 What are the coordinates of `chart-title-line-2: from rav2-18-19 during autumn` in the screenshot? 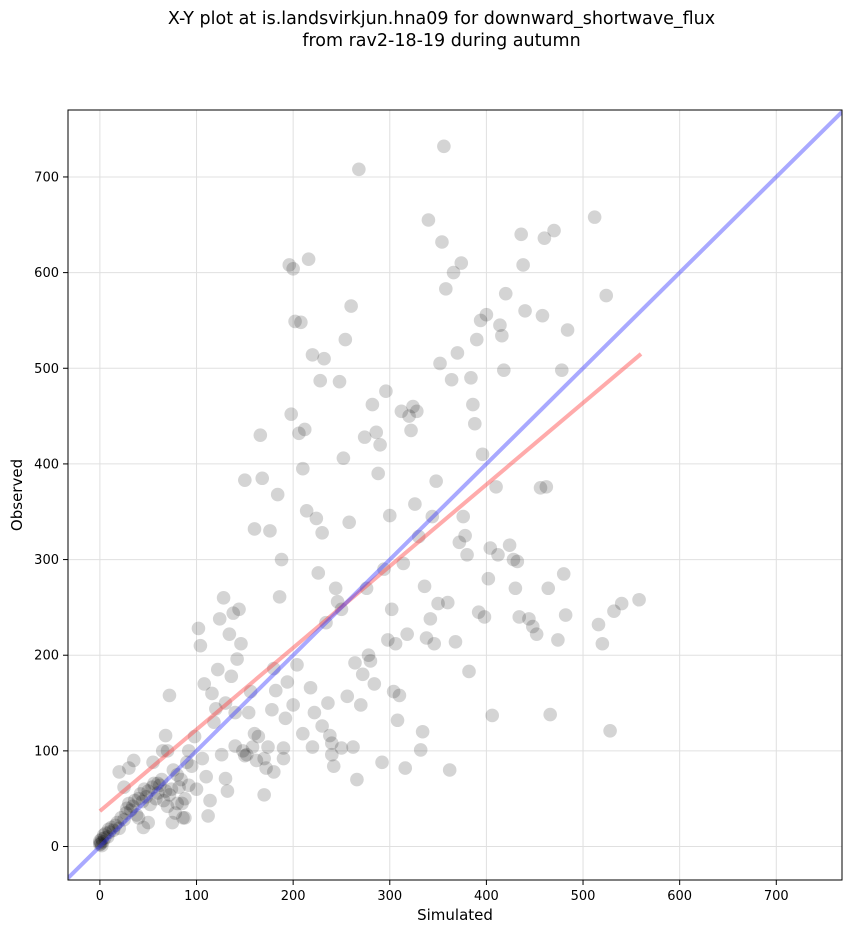 It's located at (441, 41).